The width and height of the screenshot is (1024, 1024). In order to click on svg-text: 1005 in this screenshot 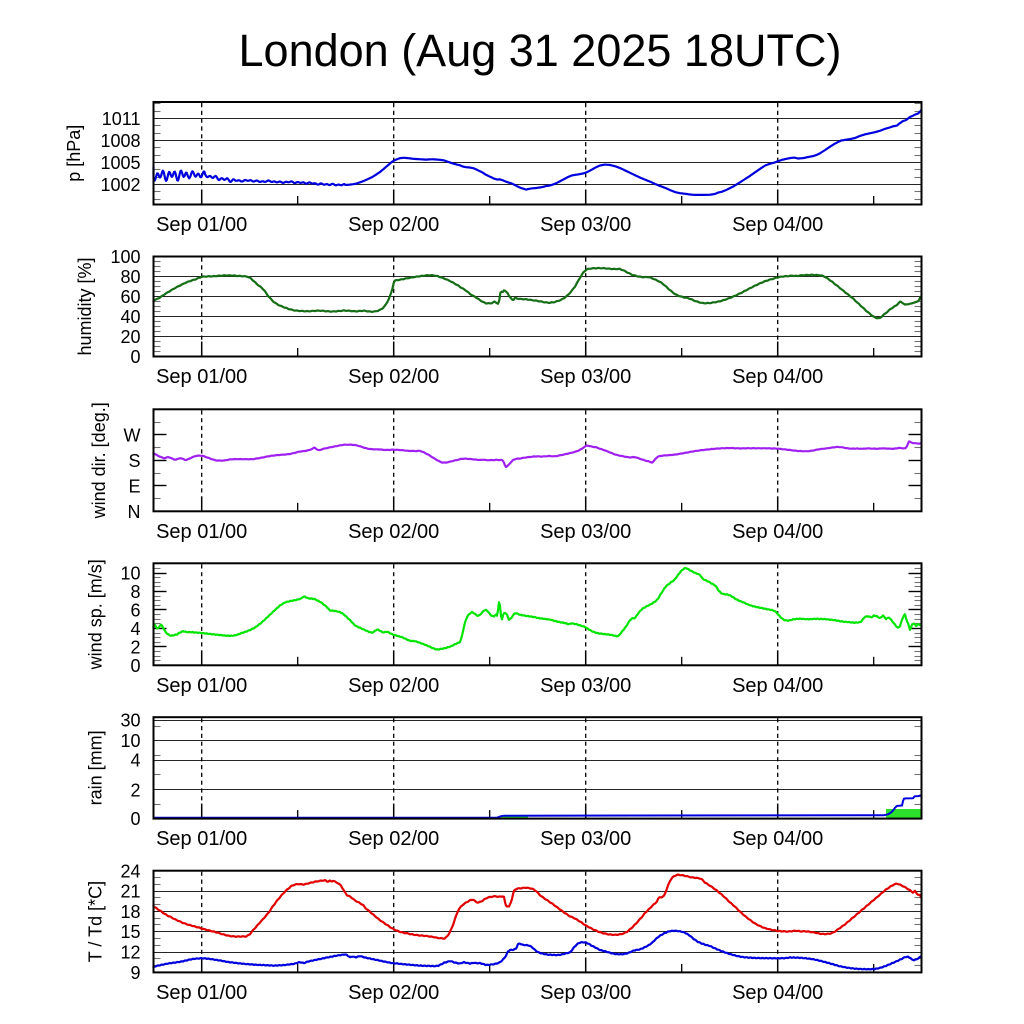, I will do `click(120, 163)`.